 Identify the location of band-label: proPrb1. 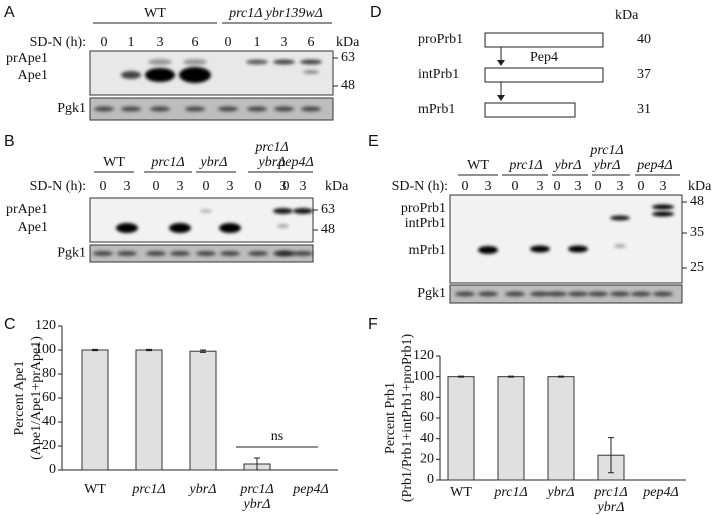
(423, 208).